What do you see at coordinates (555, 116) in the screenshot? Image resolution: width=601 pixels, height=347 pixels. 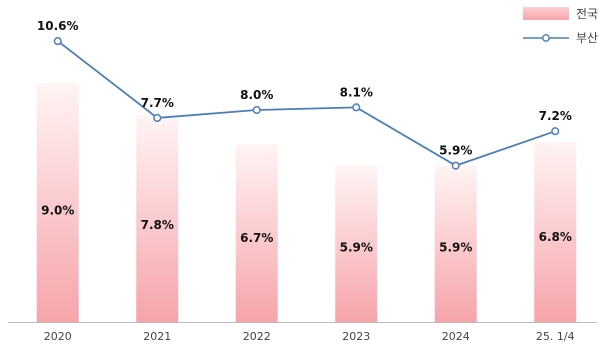 I see `line-value-label: 7.2%` at bounding box center [555, 116].